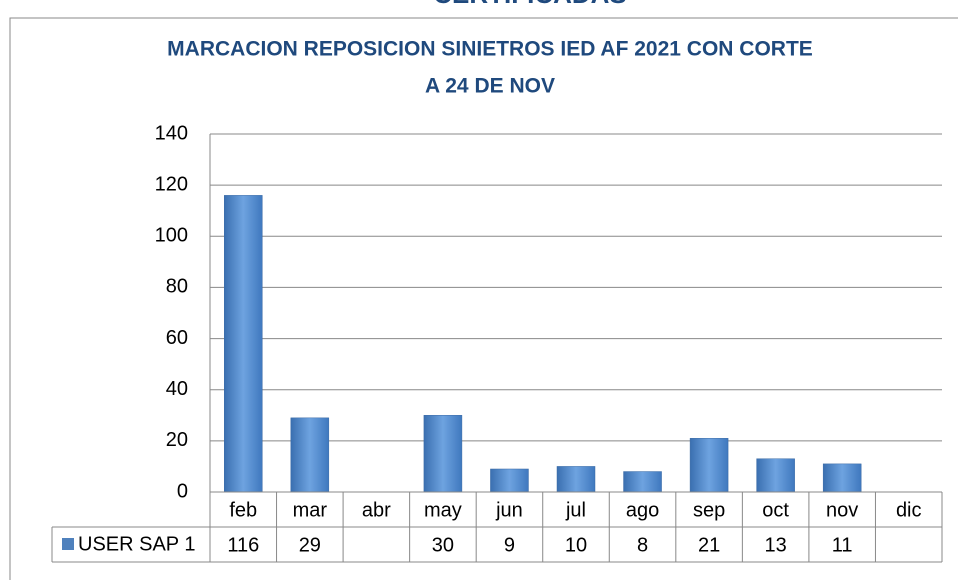  Describe the element at coordinates (443, 510) in the screenshot. I see `x-tick-label: may` at that location.